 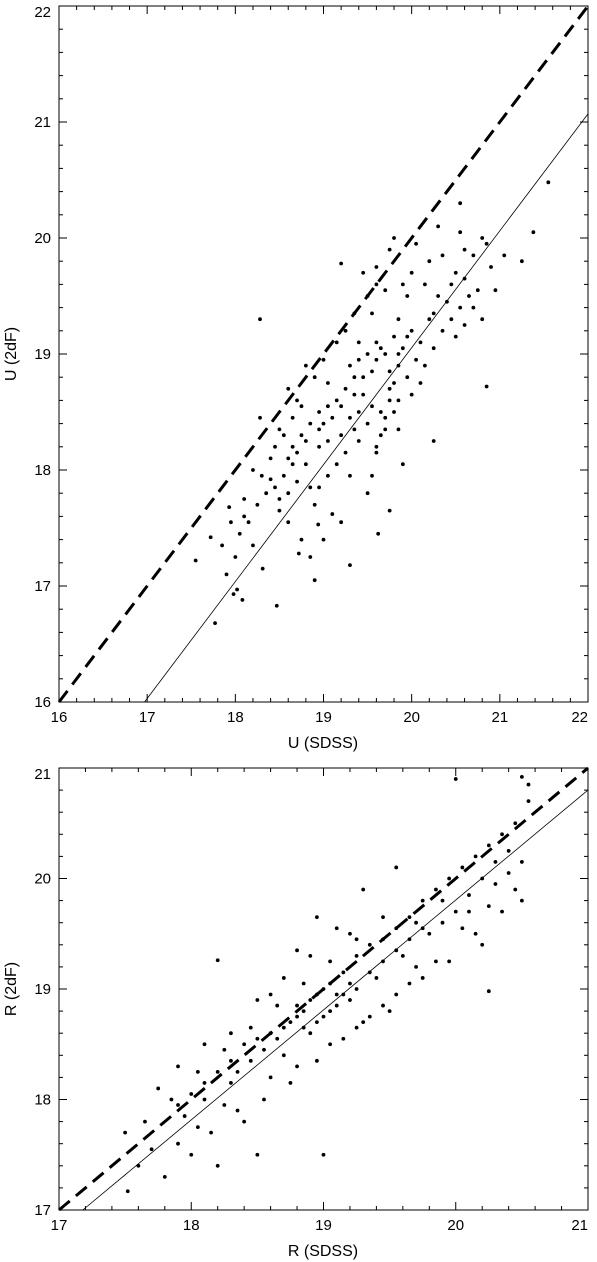 I want to click on y-axis-label-u: U (2dF), so click(x=11, y=354).